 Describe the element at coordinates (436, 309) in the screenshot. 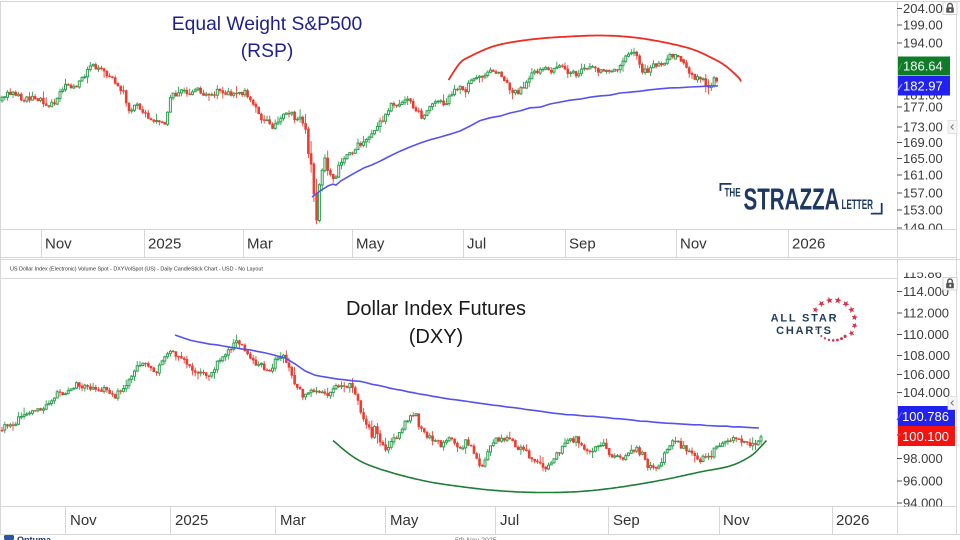

I see `svg-text: Dollar Index Futures` at that location.